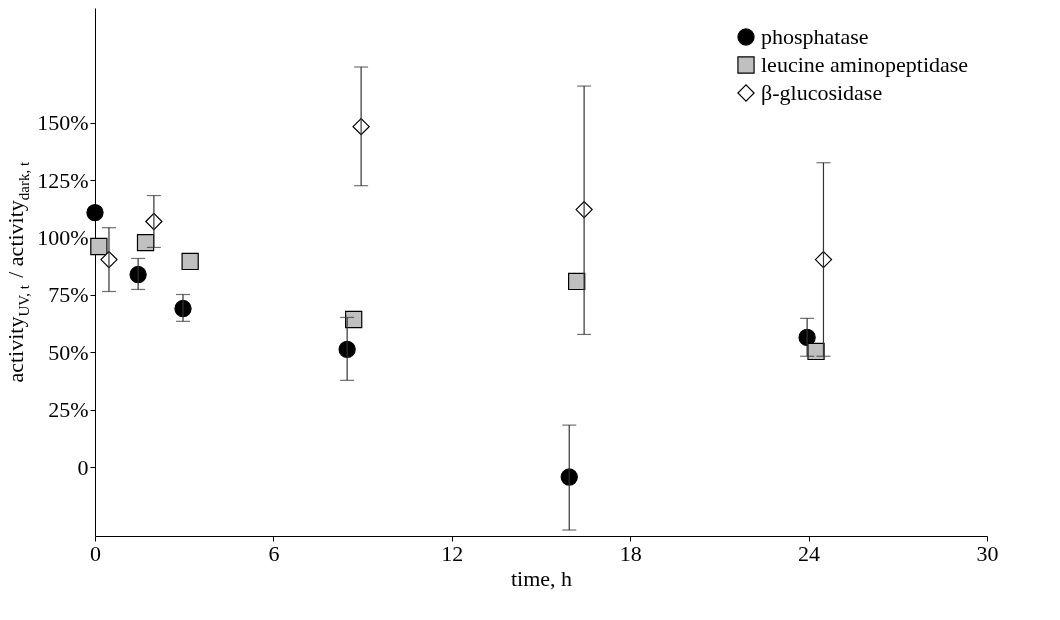  I want to click on y-tick-label: 125%, so click(63, 180).